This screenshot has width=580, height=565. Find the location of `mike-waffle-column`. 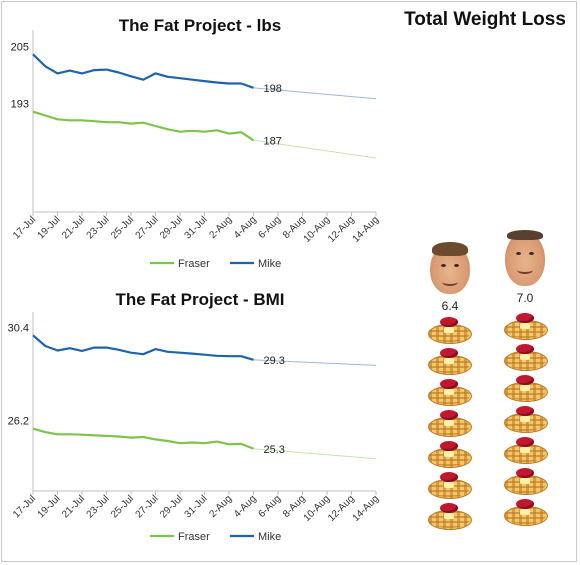

mike-waffle-column is located at coordinates (525, 420).